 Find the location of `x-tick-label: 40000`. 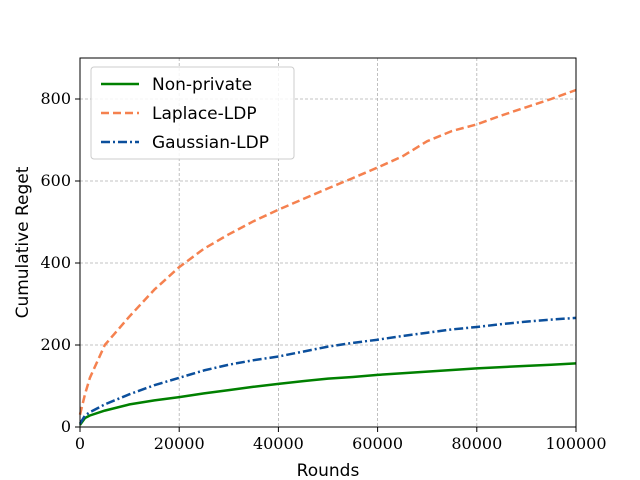

x-tick-label: 40000 is located at coordinates (278, 443).